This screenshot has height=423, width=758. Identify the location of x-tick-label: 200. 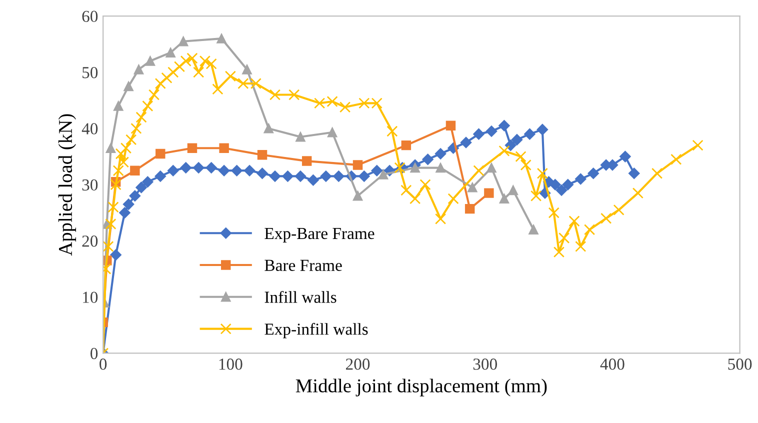
(358, 364).